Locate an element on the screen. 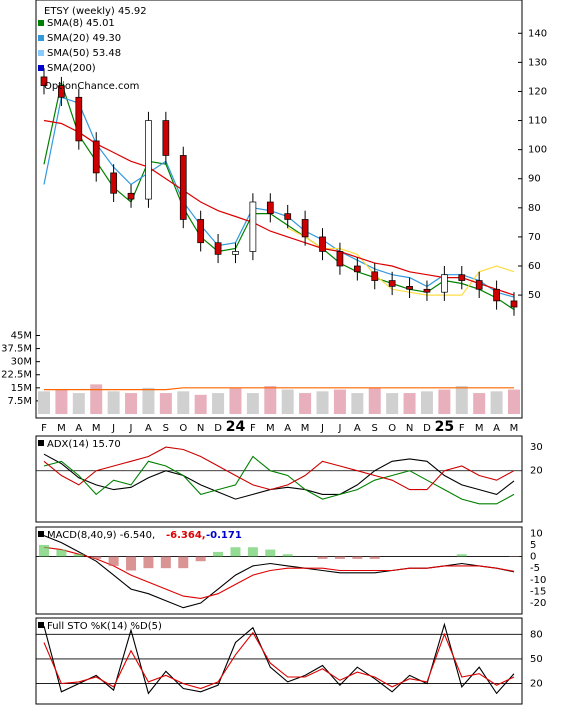  macd-y-tick-label: -15 is located at coordinates (538, 591).